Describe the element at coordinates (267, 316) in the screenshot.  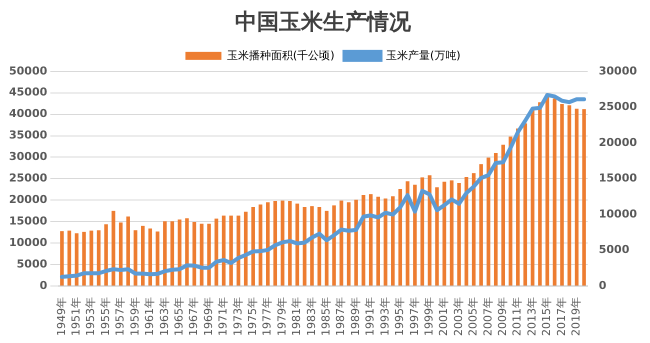
I see `x-tick-label: 1977年` at that location.